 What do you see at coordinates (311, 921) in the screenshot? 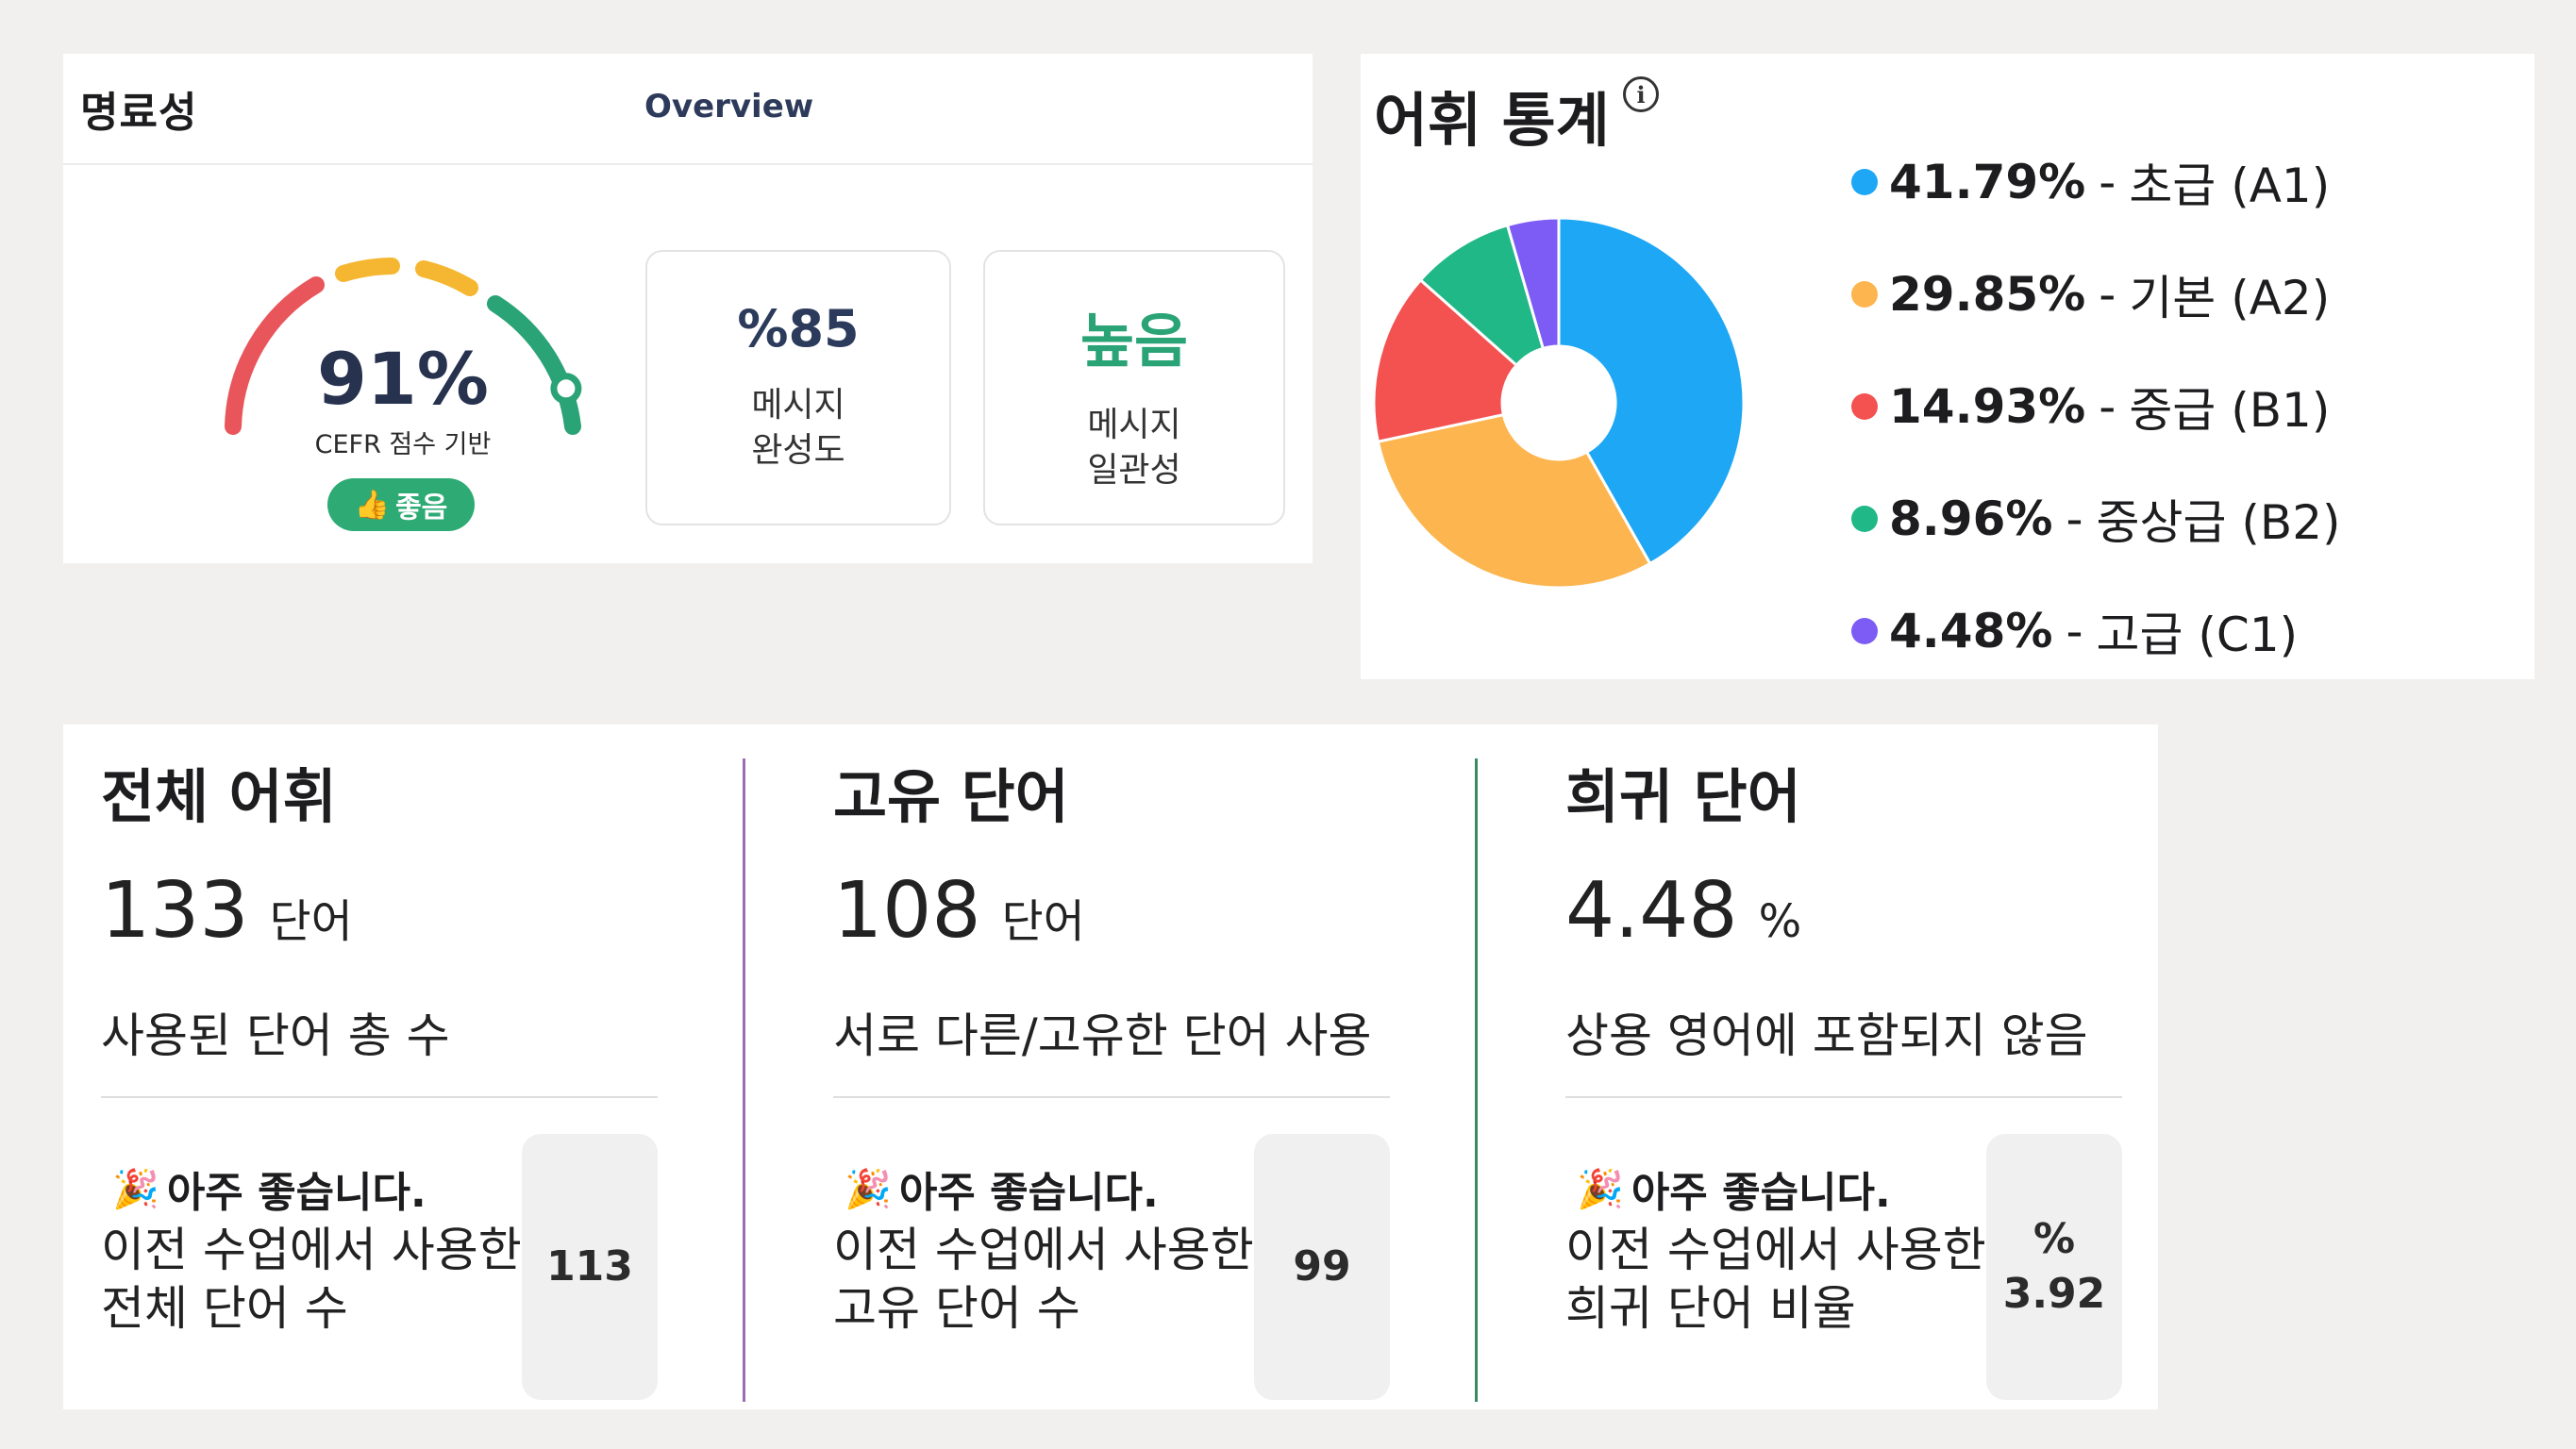
I see `total-vocabulary-unit: 단어` at bounding box center [311, 921].